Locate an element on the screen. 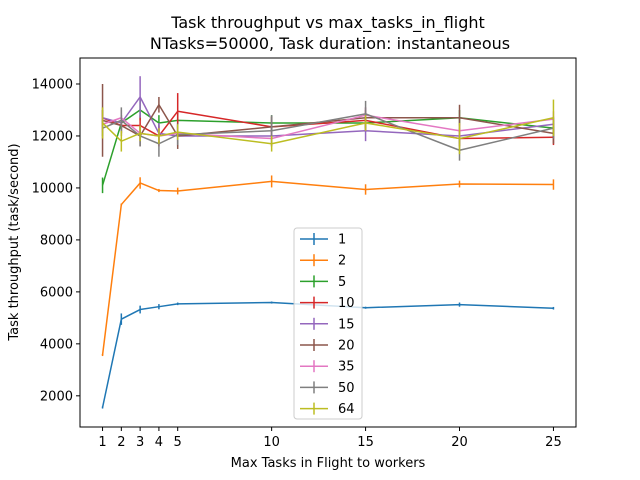 Image resolution: width=640 pixels, height=480 pixels. legend: 1 2 5 10 15 20 35 50 64 is located at coordinates (328, 323).